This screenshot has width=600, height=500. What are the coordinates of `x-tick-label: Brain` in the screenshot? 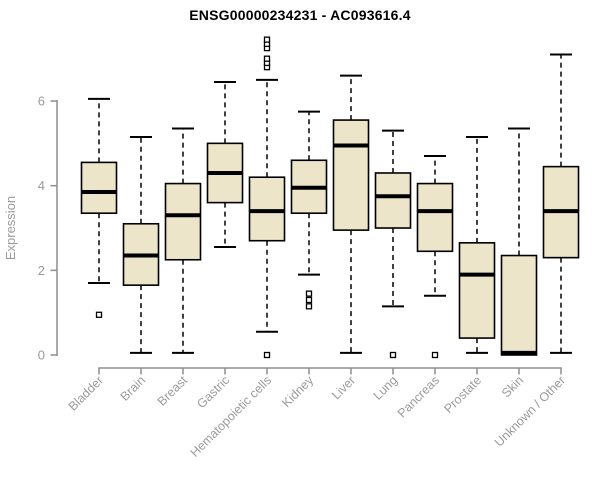 It's located at (133, 388).